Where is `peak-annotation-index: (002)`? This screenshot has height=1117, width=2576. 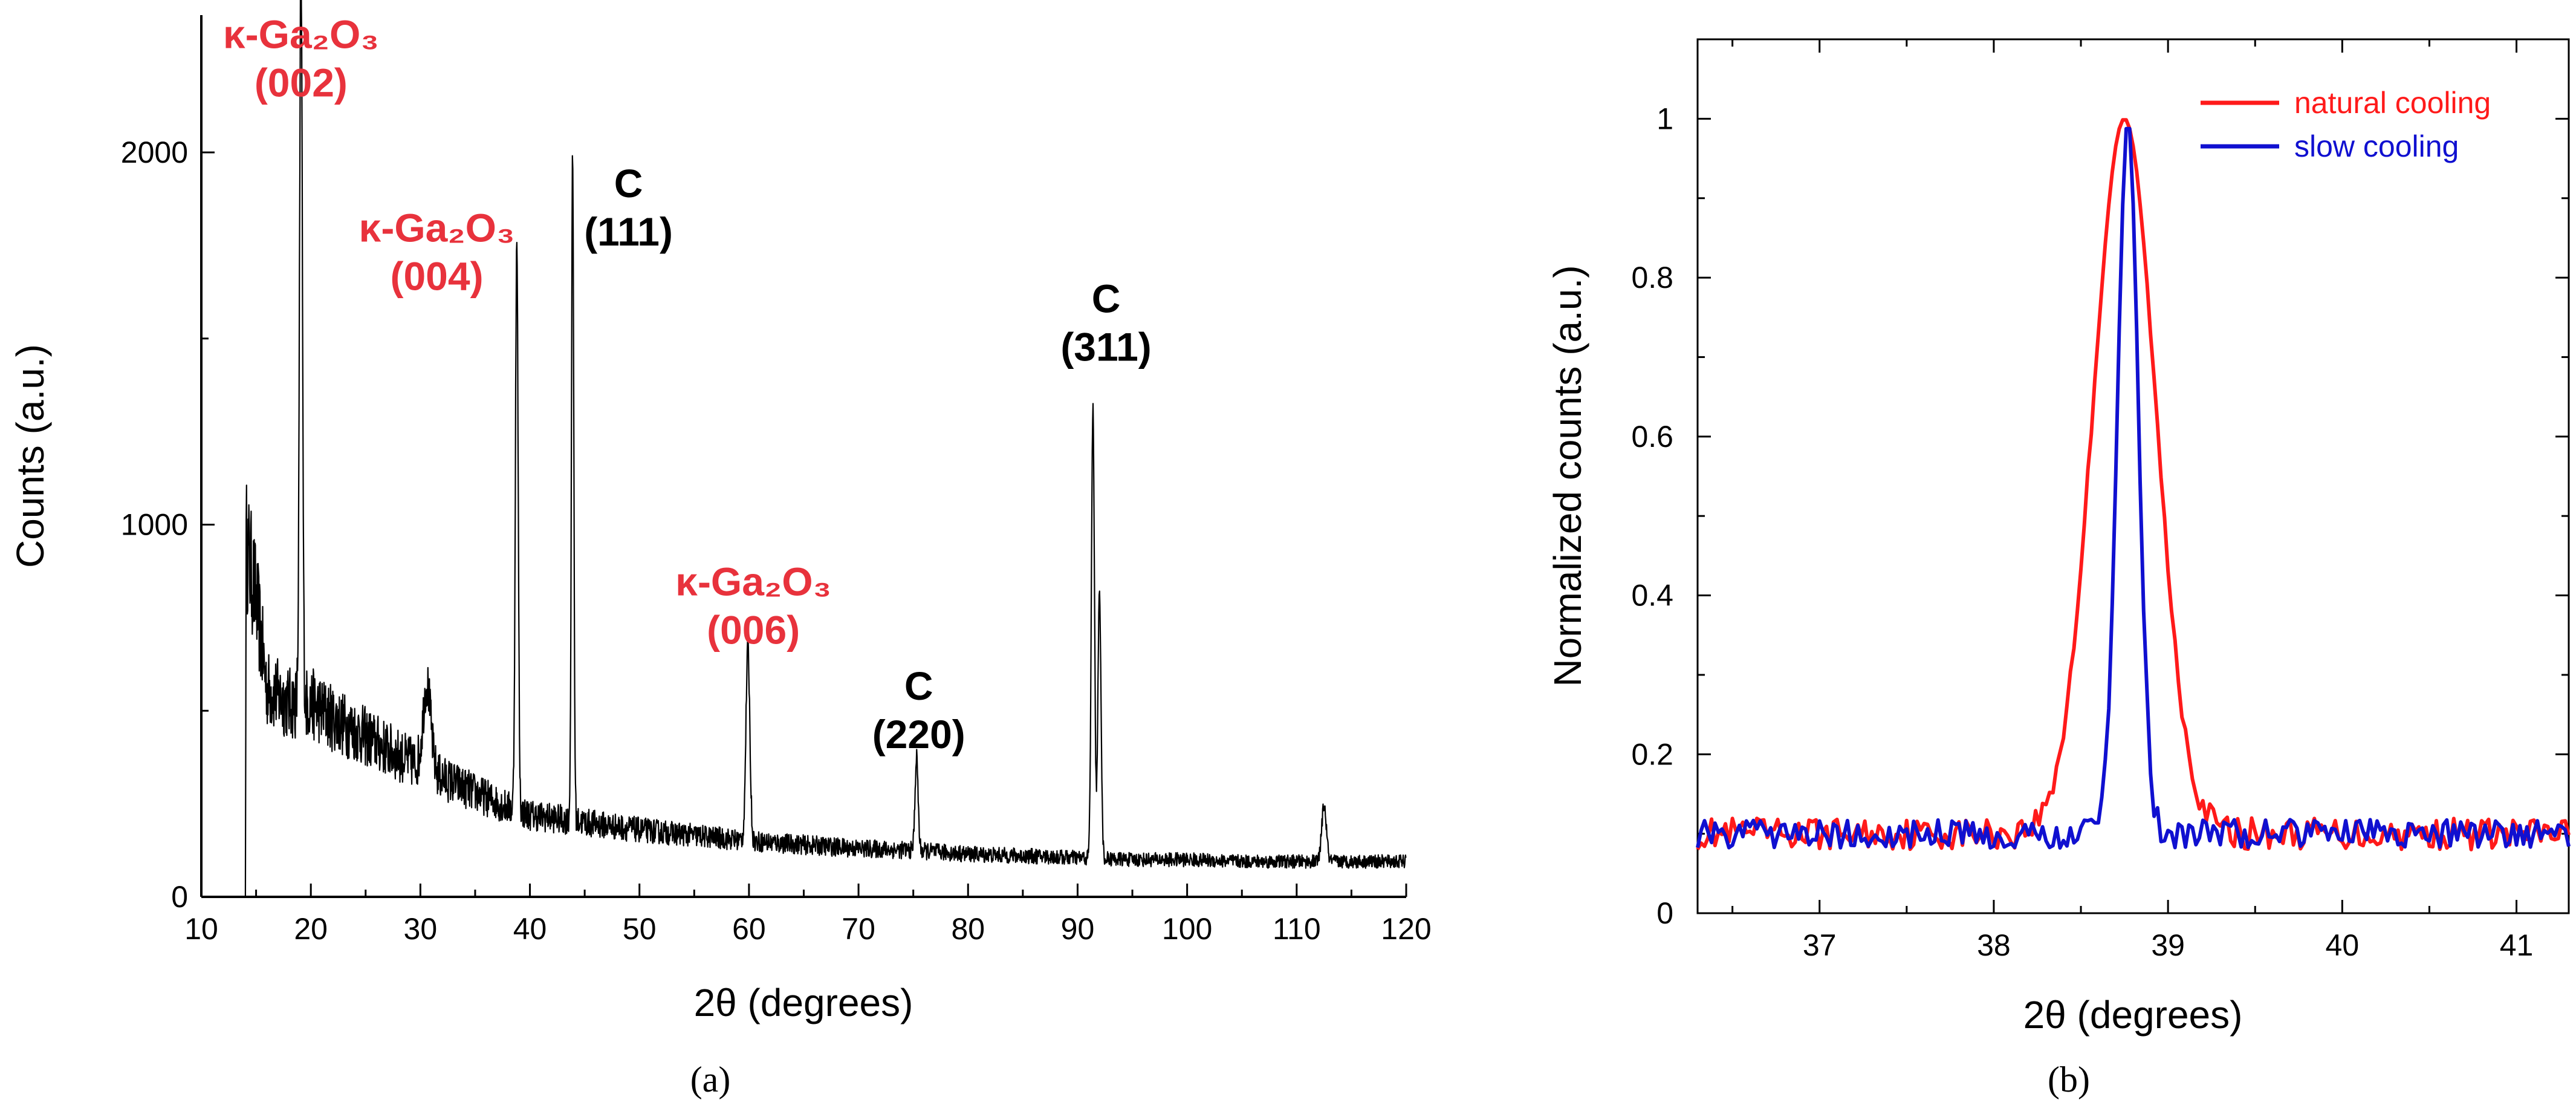 peak-annotation-index: (002) is located at coordinates (302, 82).